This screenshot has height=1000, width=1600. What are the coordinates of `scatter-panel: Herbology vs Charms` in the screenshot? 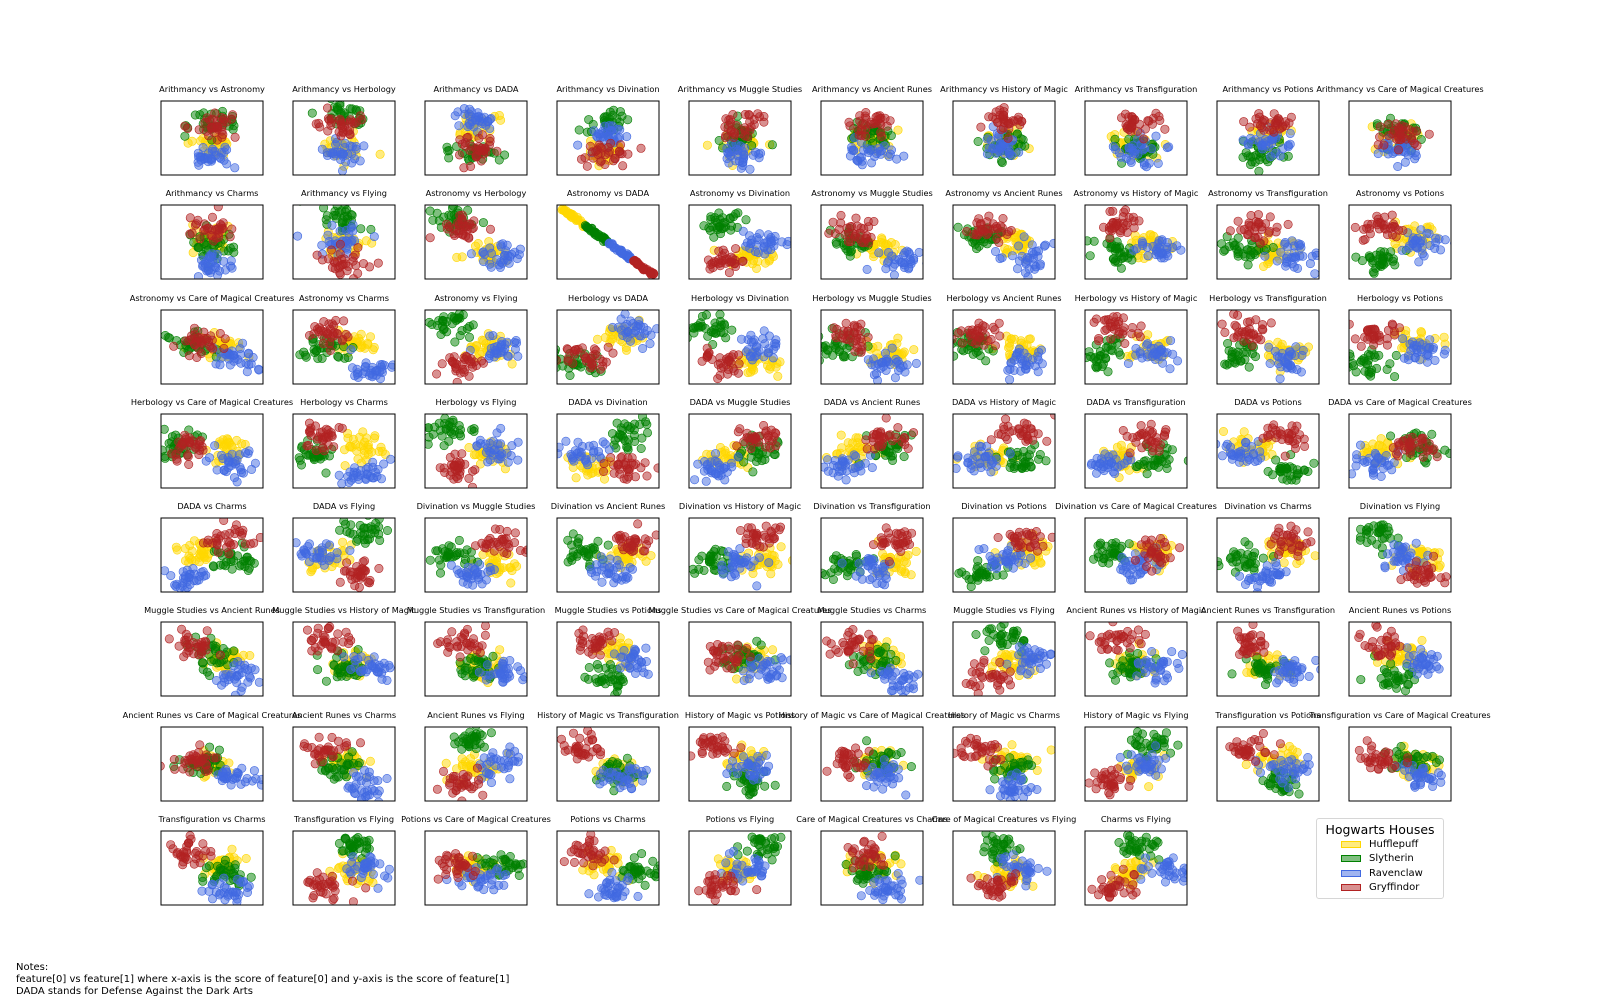 It's located at (344, 443).